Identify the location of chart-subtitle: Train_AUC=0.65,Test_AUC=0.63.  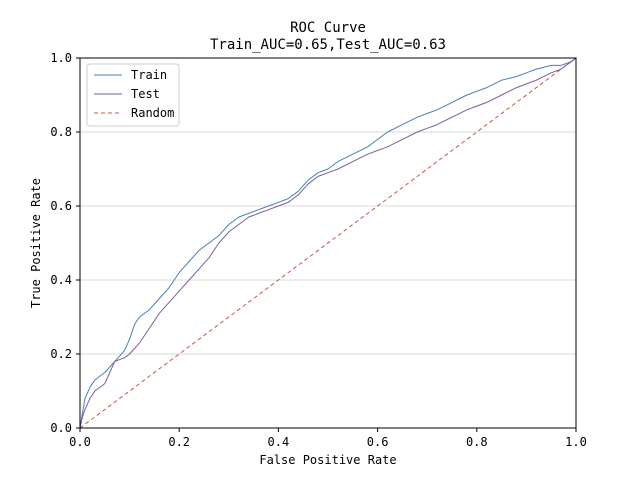
(328, 45).